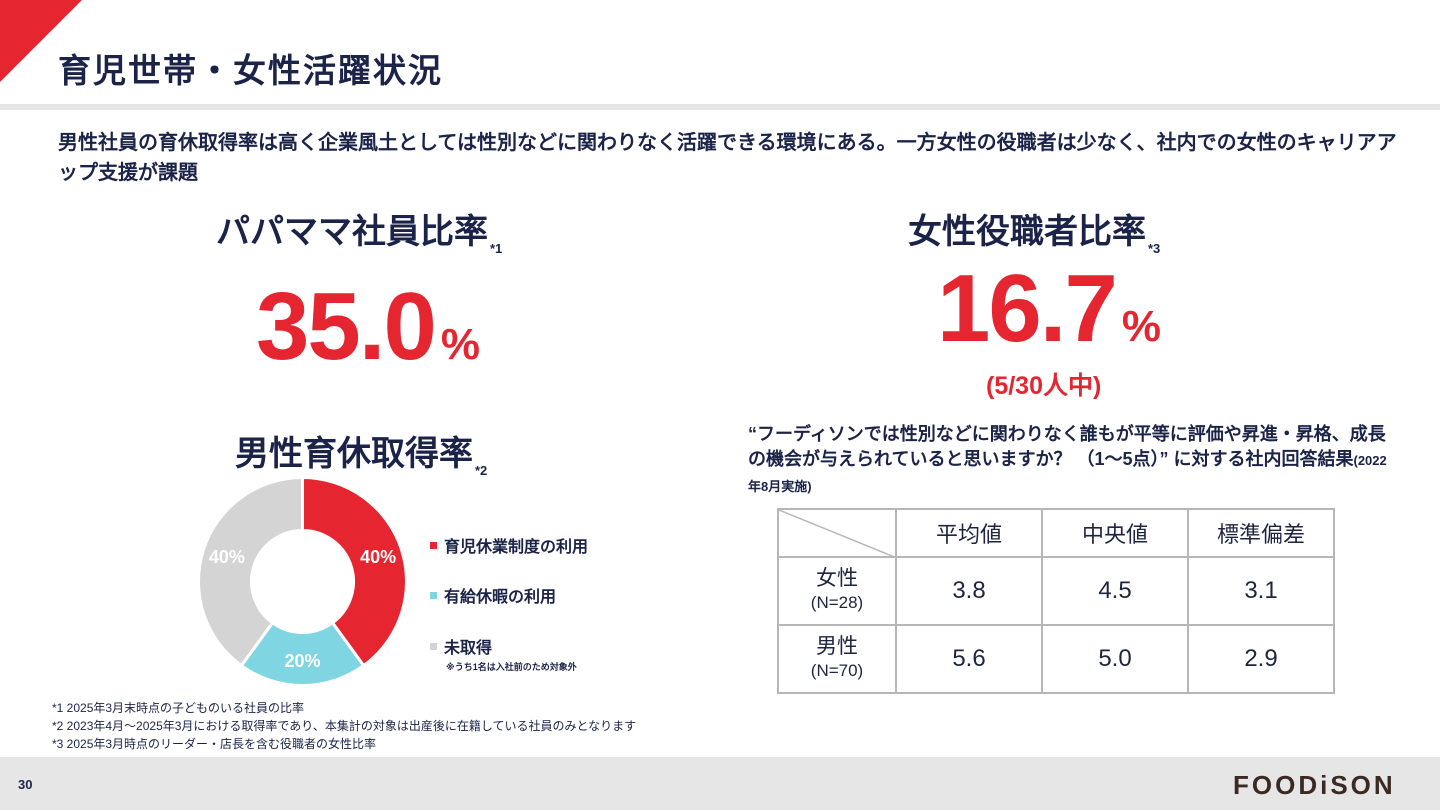 The width and height of the screenshot is (1440, 810). What do you see at coordinates (500, 597) in the screenshot?
I see `legend-label: 有給休暇の利用` at bounding box center [500, 597].